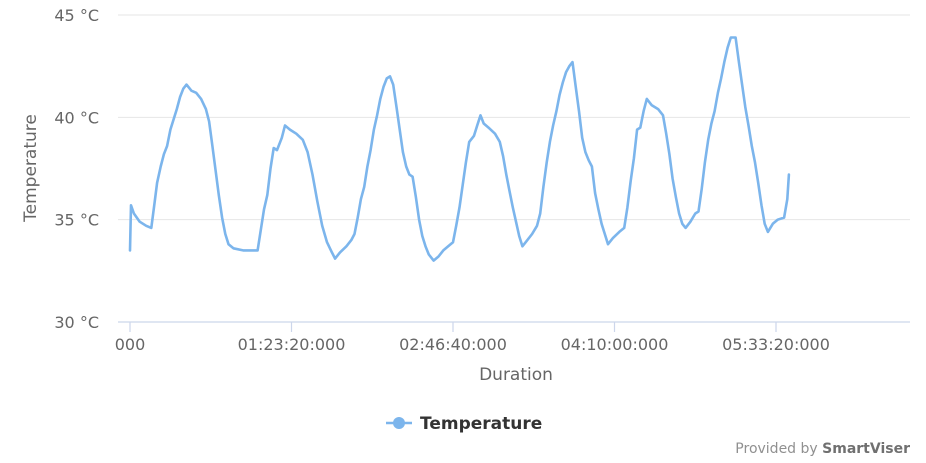 This screenshot has width=926, height=463. What do you see at coordinates (399, 423) in the screenshot?
I see `legend-marker-icon` at bounding box center [399, 423].